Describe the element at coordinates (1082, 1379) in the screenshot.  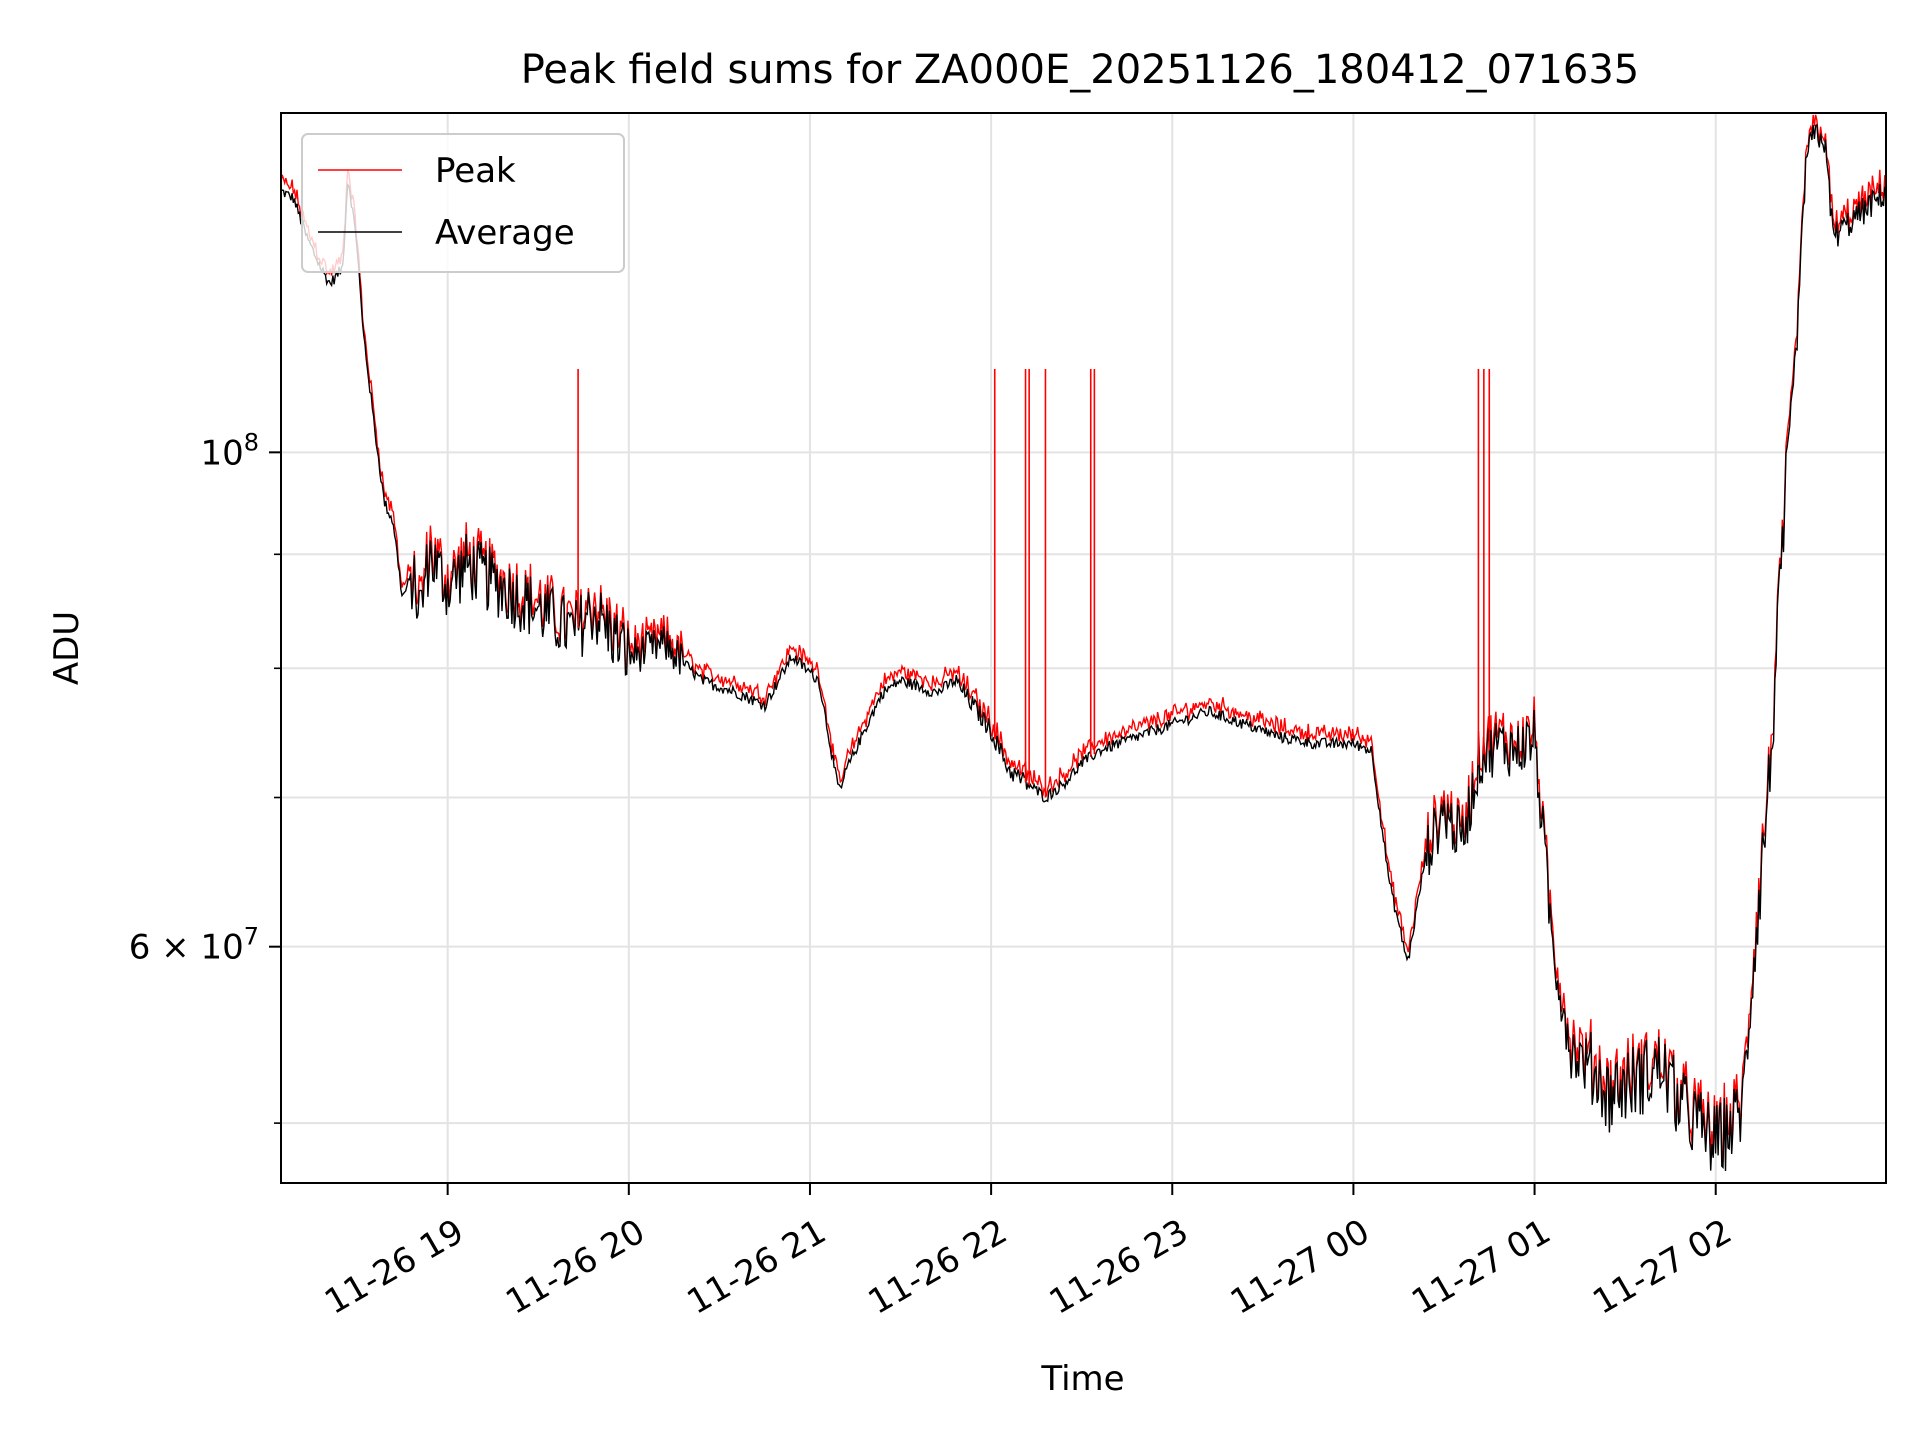
I see `x-axis-label: Time` at that location.